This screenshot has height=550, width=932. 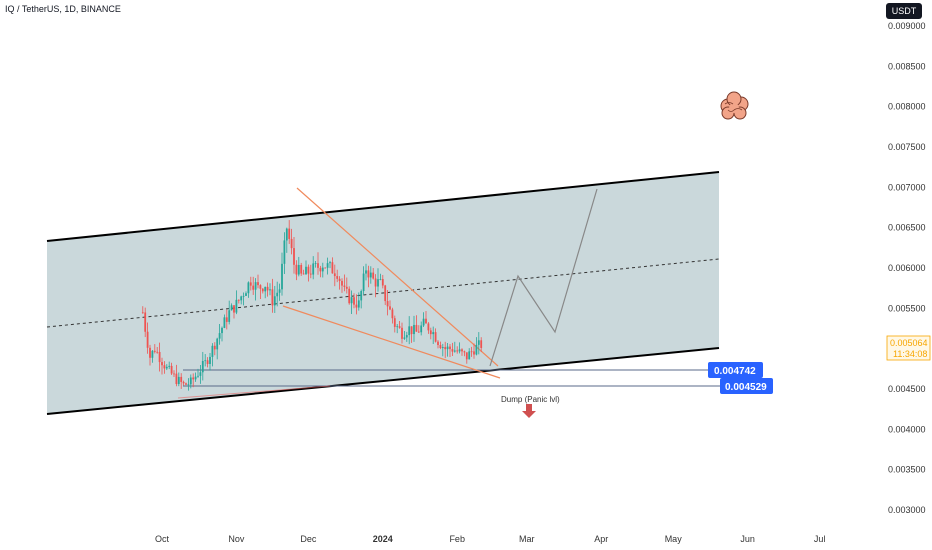 I want to click on x-tick-label: Jun, so click(x=747, y=539).